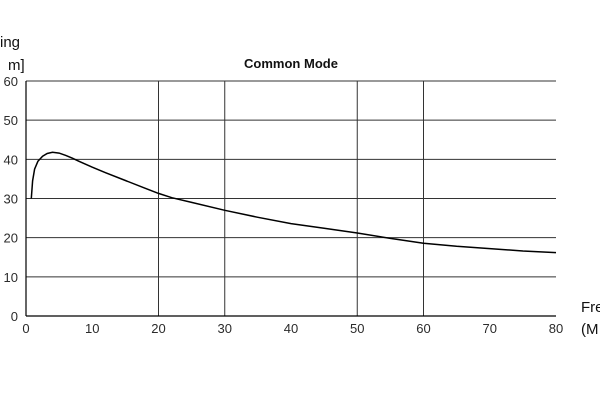  Describe the element at coordinates (11, 238) in the screenshot. I see `y-tick-label: 20` at that location.